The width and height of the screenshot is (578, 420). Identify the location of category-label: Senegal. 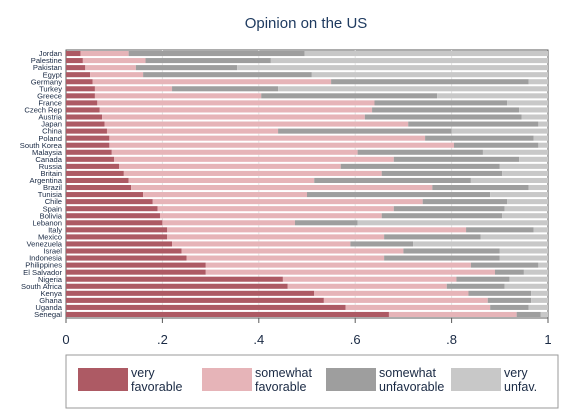
(48, 314).